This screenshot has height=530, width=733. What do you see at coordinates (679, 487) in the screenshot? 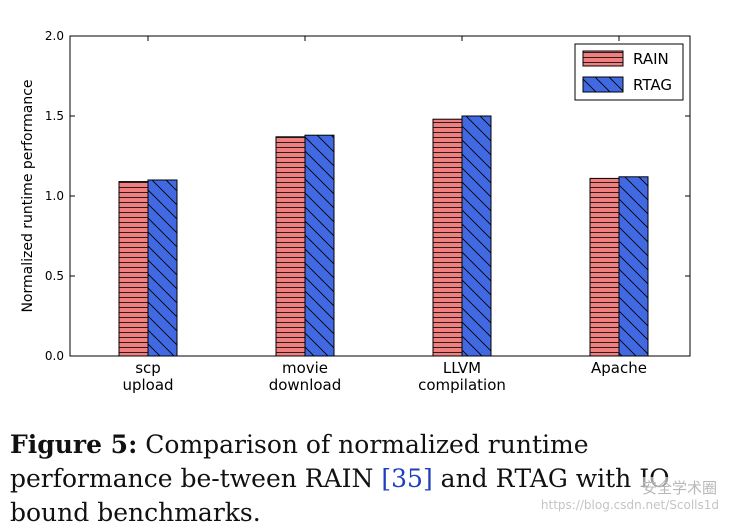
I see `watermark-text: 安全学术圈` at bounding box center [679, 487].